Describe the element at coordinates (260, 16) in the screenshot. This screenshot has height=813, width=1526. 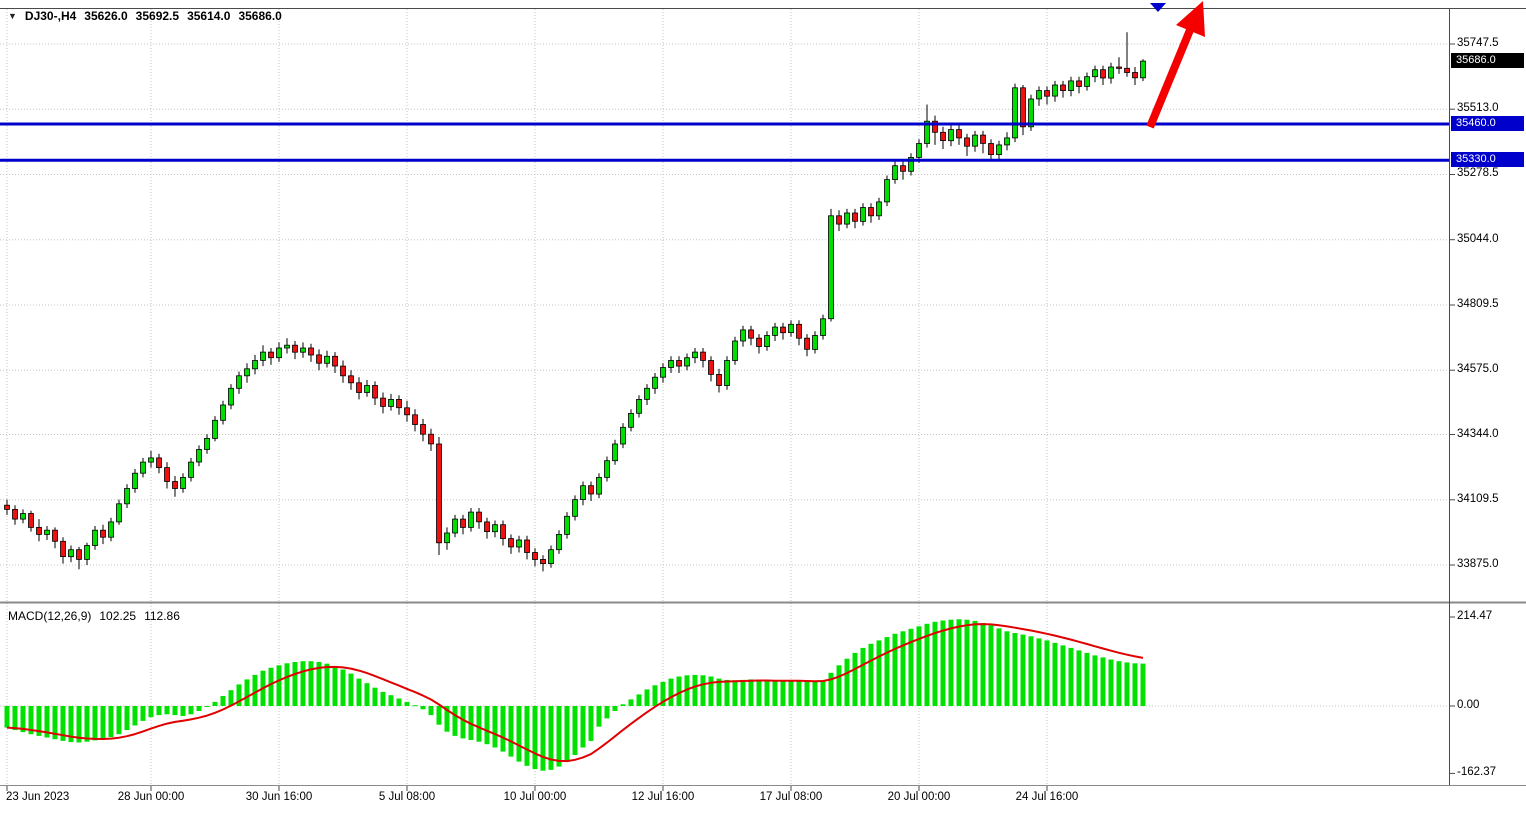
I see `close-value: 35686.0` at that location.